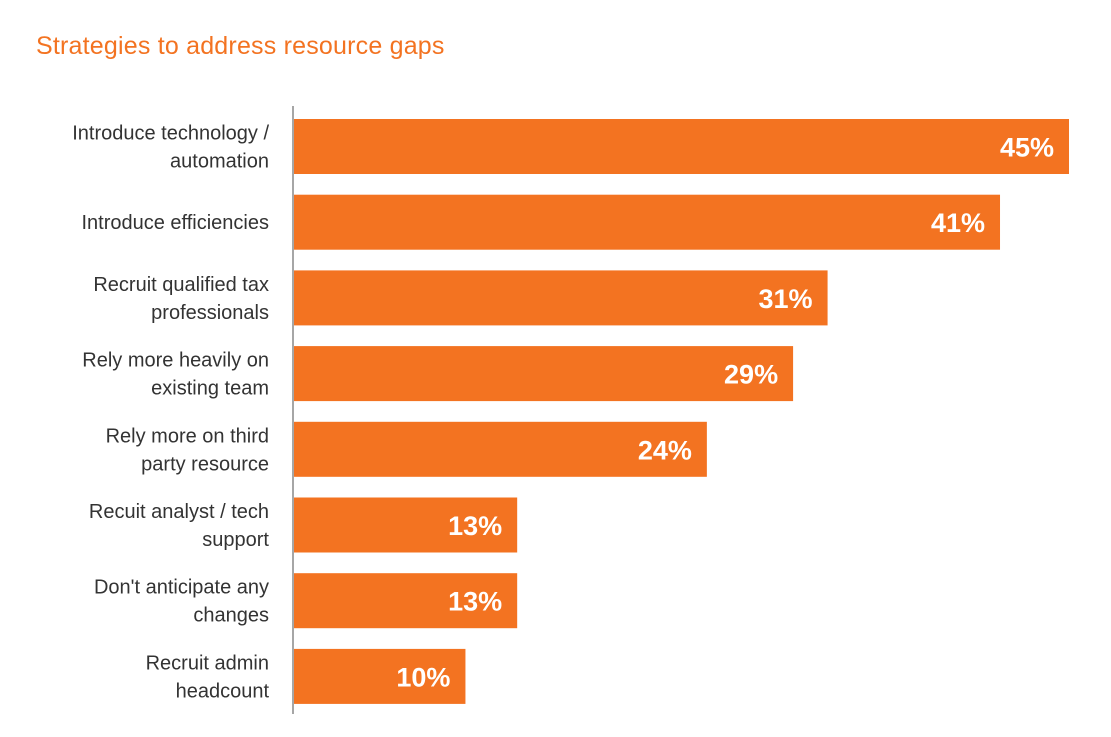  Describe the element at coordinates (179, 512) in the screenshot. I see `category-label: Recuit analyst / tech` at that location.